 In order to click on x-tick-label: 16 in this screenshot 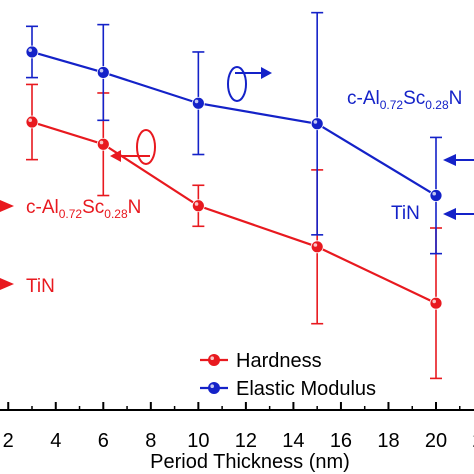, I will do `click(341, 441)`.